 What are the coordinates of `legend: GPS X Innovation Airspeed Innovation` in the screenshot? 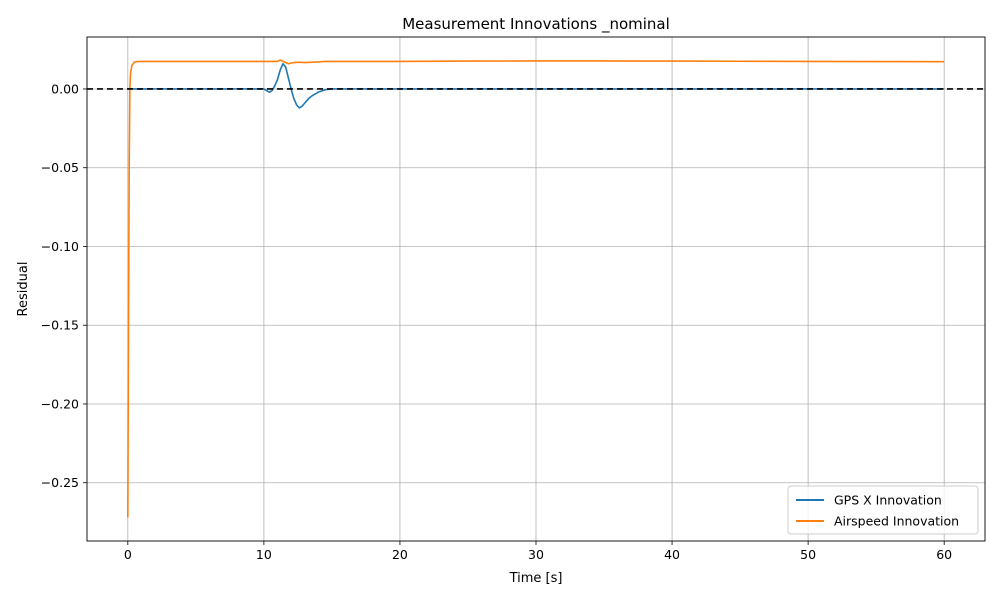 It's located at (883, 510).